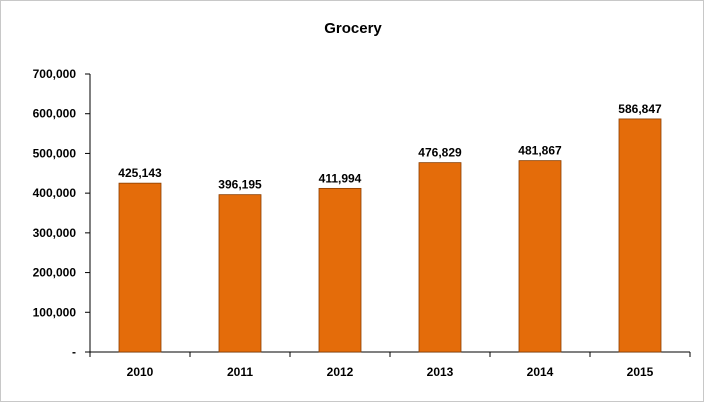 Image resolution: width=704 pixels, height=402 pixels. What do you see at coordinates (55, 273) in the screenshot?
I see `y-tick-label: 200,000` at bounding box center [55, 273].